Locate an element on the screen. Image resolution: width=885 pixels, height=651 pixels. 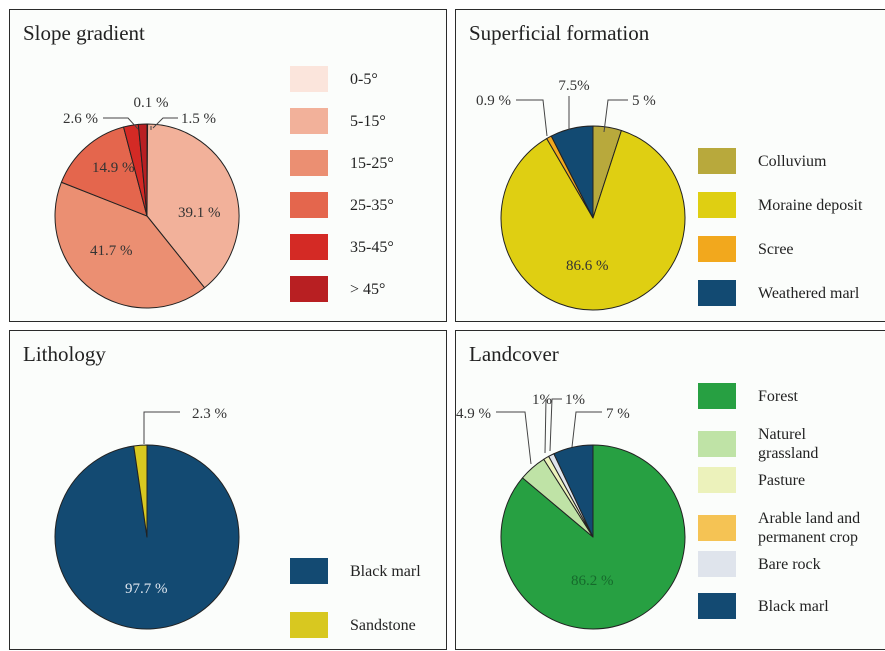
legend-label-forest: Forest is located at coordinates (778, 396).